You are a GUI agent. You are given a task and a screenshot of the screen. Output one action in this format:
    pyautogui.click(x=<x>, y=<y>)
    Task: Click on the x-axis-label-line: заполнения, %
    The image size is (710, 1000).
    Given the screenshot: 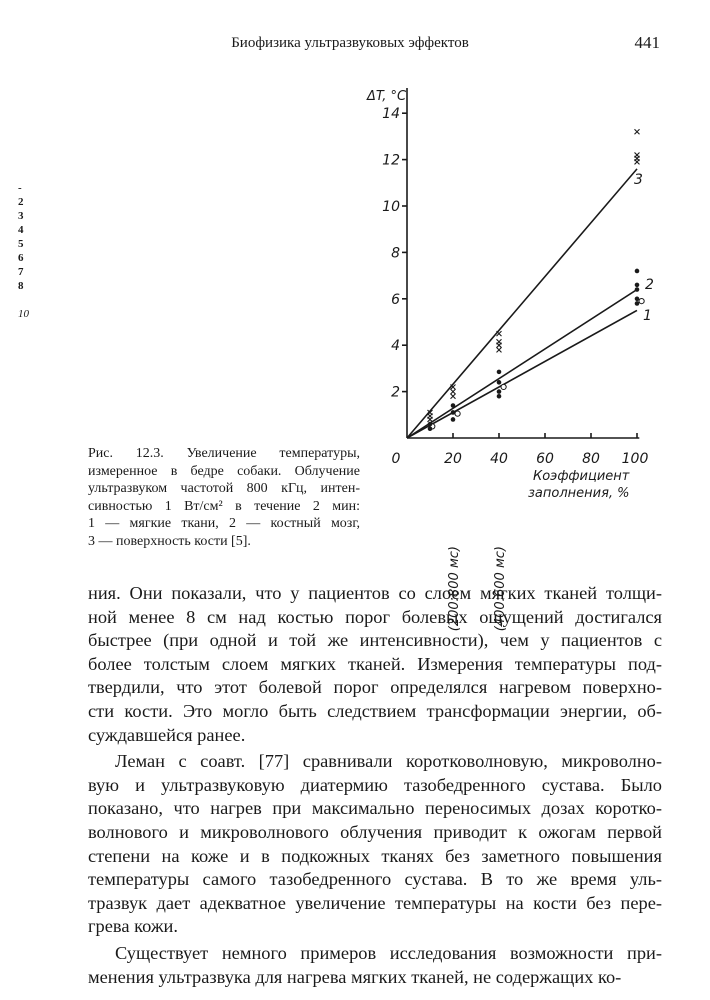 What is the action you would take?
    pyautogui.click(x=579, y=493)
    